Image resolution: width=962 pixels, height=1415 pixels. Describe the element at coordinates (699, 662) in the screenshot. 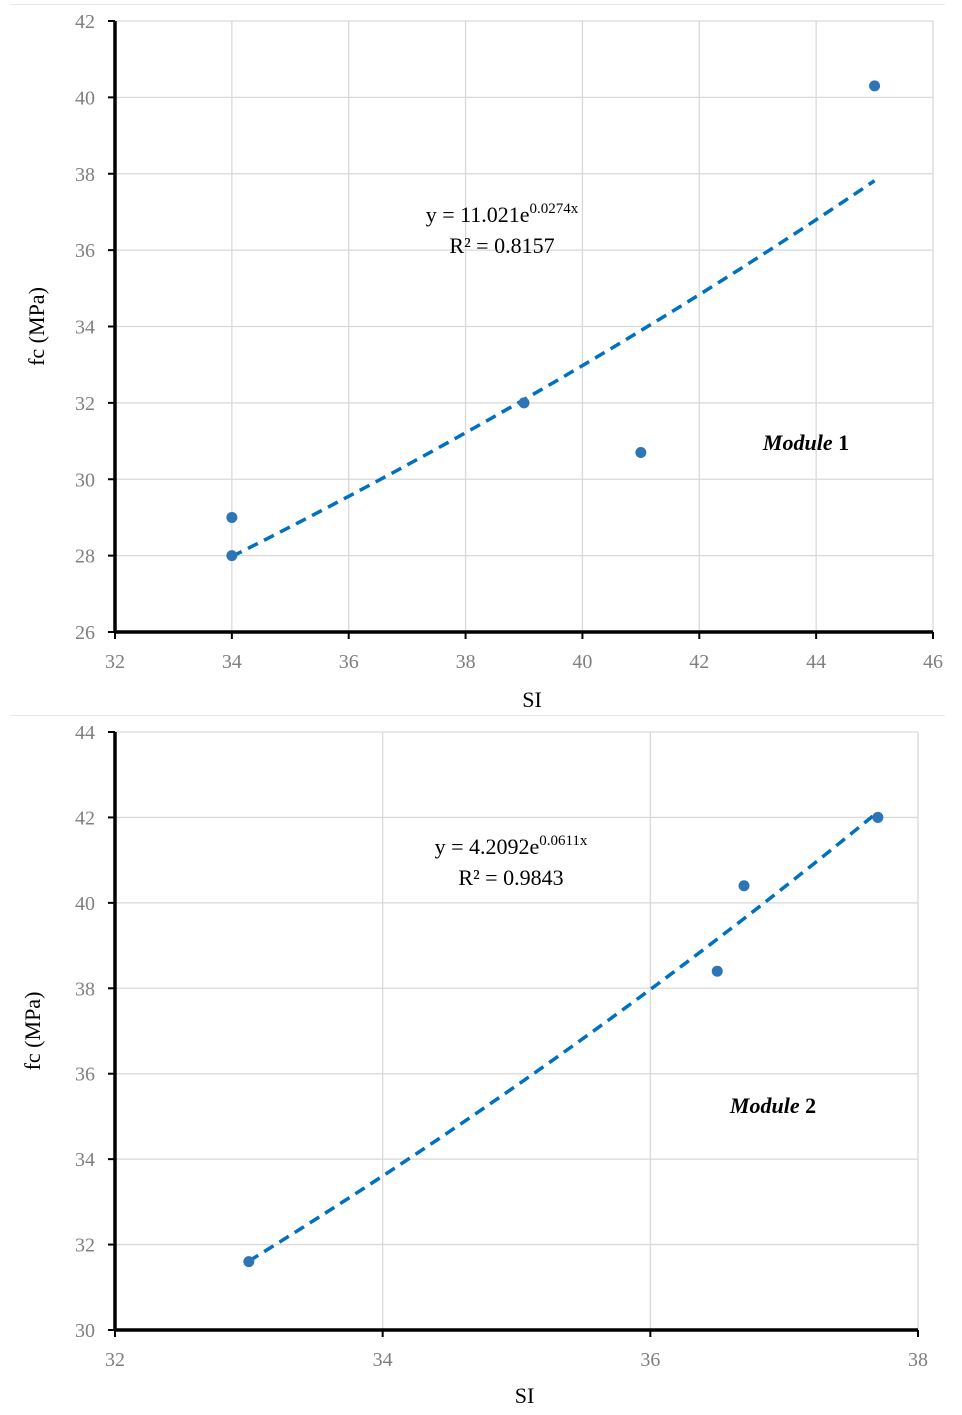

I see `x-tick-label: 42` at that location.